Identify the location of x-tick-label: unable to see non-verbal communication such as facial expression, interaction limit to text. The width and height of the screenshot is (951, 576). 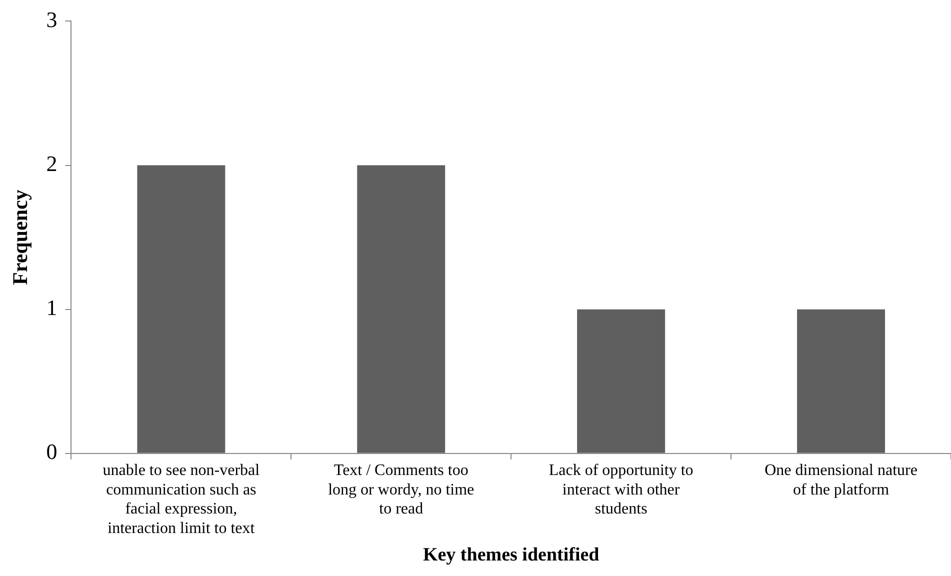
(181, 499).